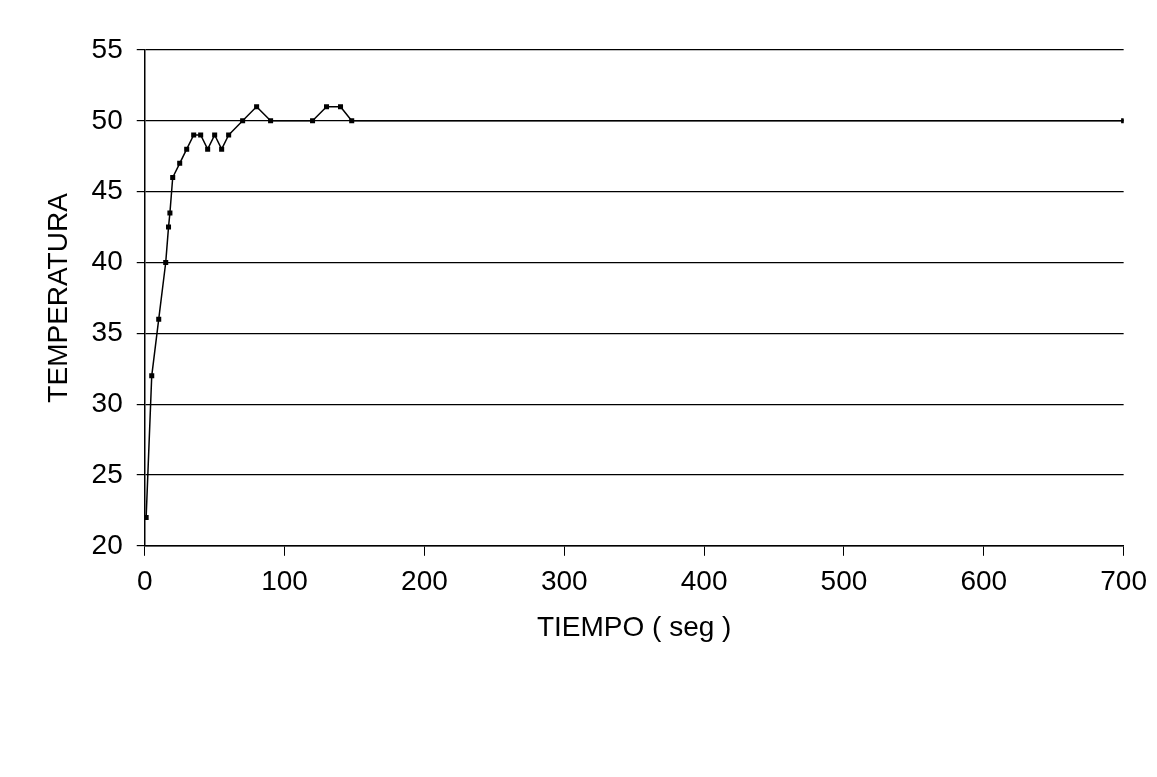 Image resolution: width=1157 pixels, height=777 pixels. What do you see at coordinates (844, 581) in the screenshot?
I see `x-tick-label: 500` at bounding box center [844, 581].